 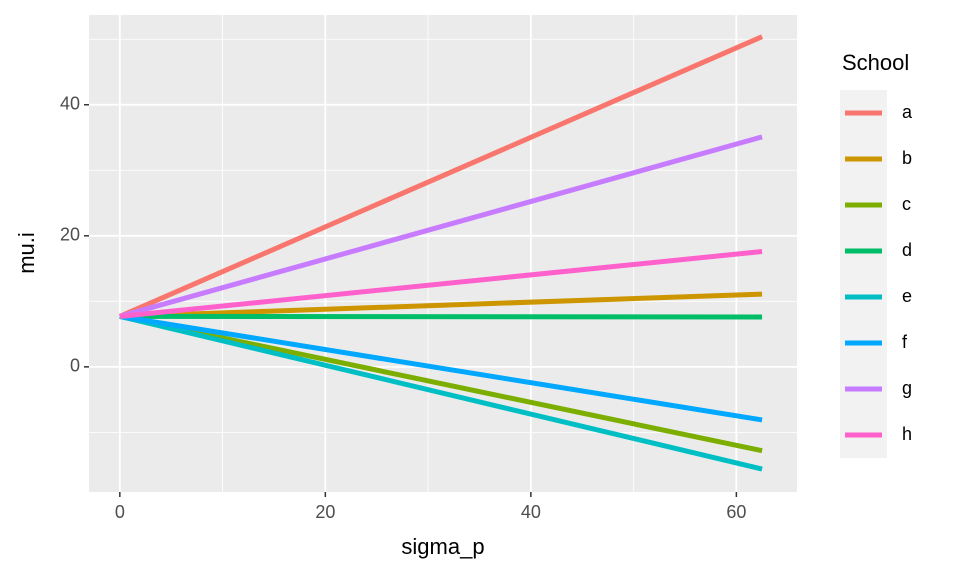 I want to click on legend-label: e, so click(x=907, y=296).